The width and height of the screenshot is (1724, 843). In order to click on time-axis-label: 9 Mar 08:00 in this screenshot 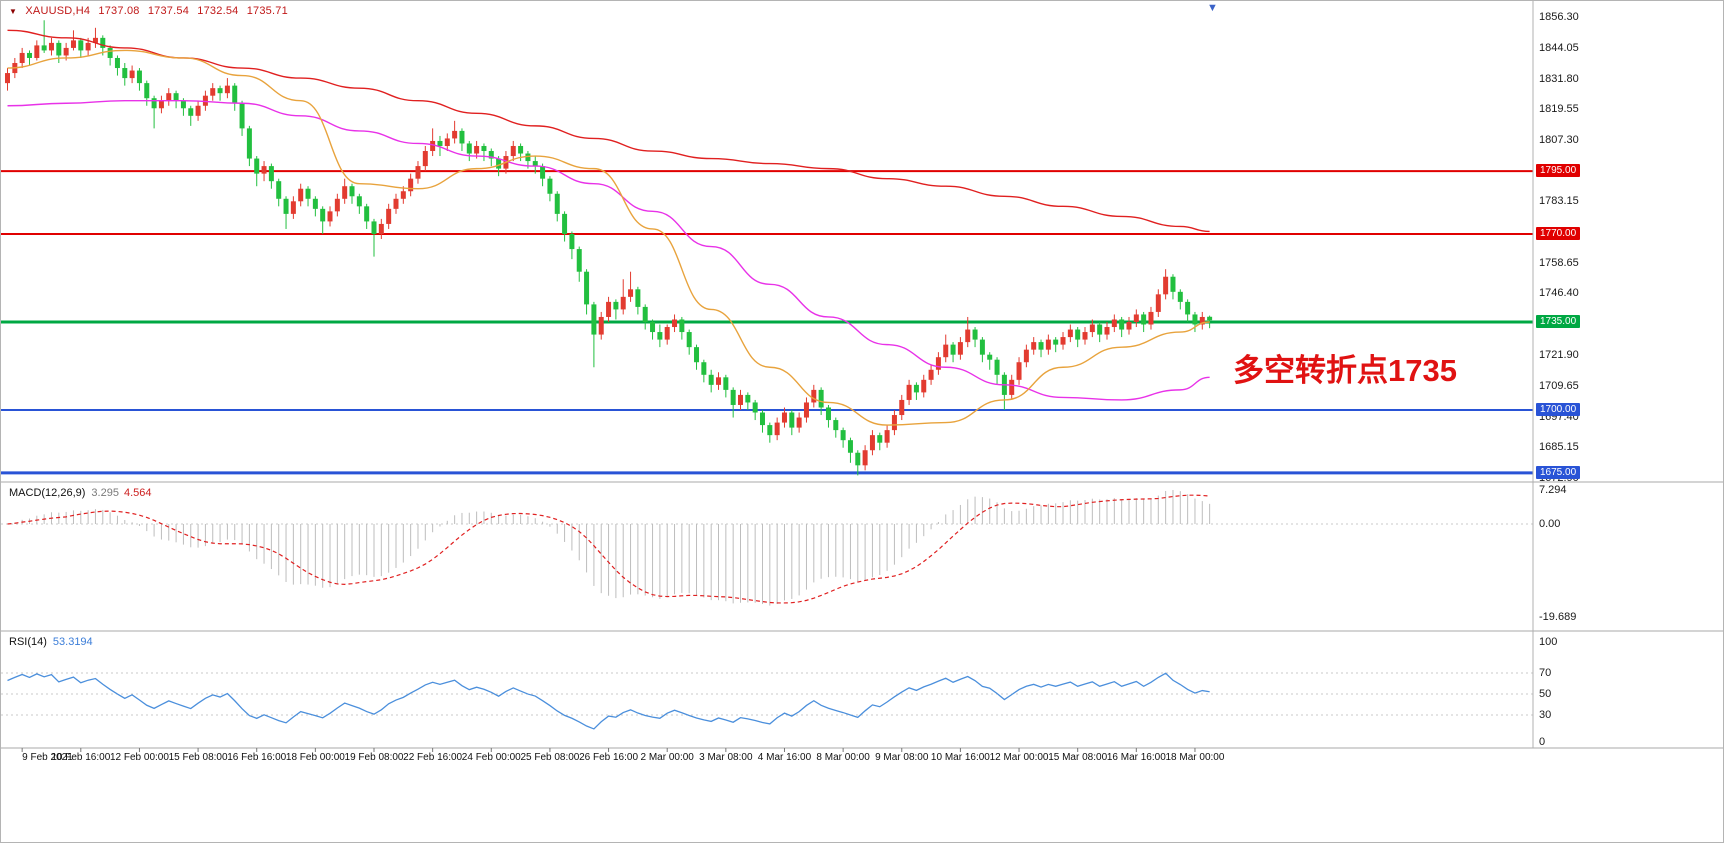, I will do `click(902, 757)`.